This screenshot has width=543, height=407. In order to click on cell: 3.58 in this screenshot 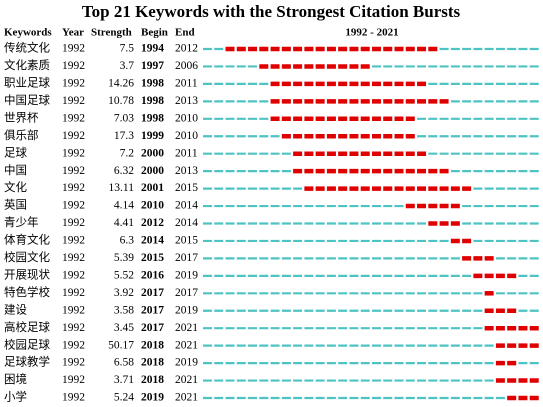, I will do `click(124, 310)`.